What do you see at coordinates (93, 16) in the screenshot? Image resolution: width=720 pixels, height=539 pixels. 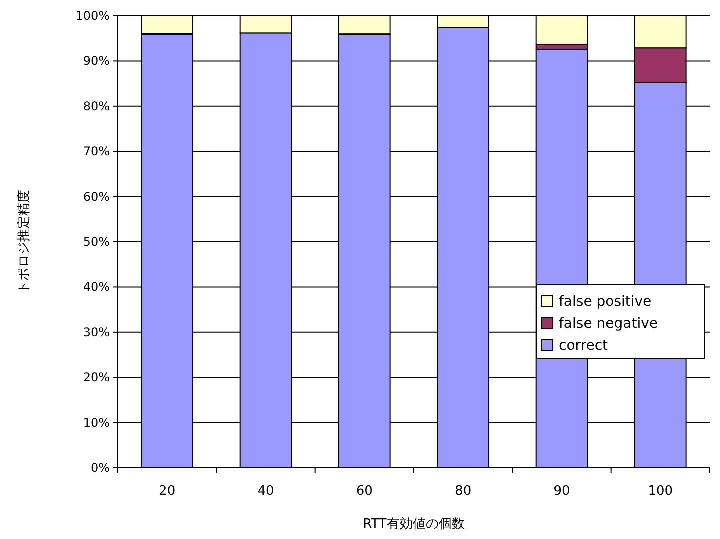 I see `y-tick-label: 100%` at bounding box center [93, 16].